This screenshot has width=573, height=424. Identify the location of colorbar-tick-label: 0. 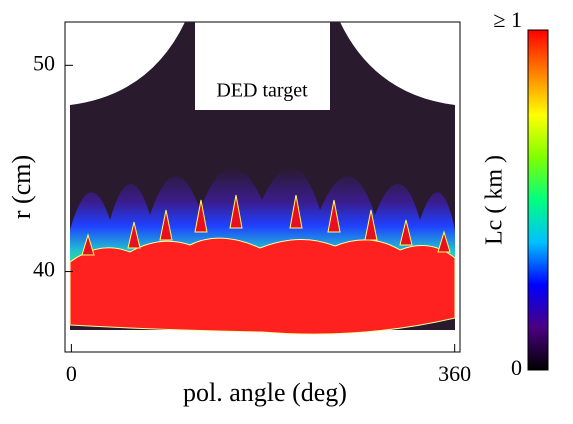
(516, 367).